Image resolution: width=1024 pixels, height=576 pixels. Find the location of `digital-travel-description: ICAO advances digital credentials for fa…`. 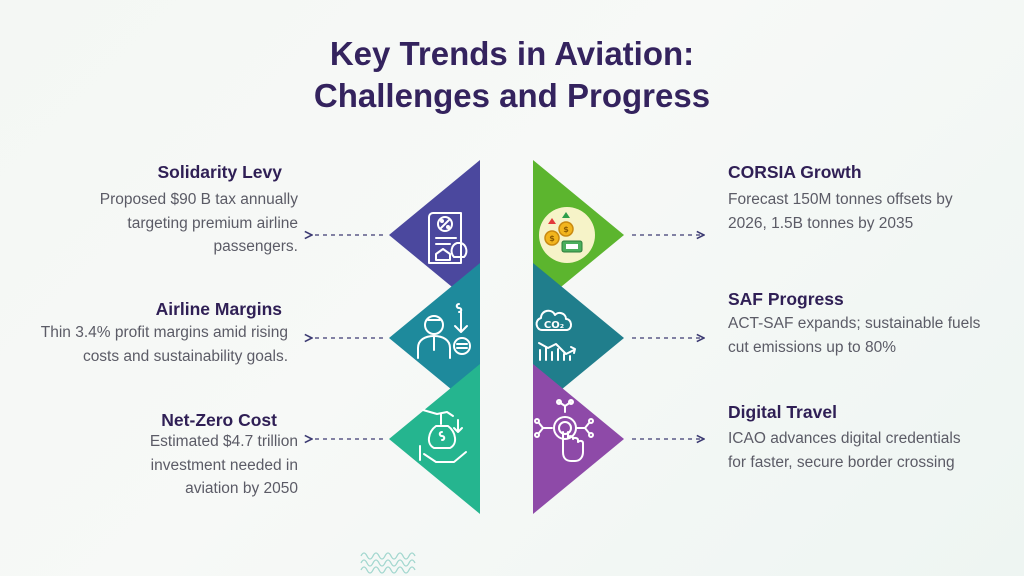

digital-travel-description: ICAO advances digital credentials for fa… is located at coordinates (844, 450).